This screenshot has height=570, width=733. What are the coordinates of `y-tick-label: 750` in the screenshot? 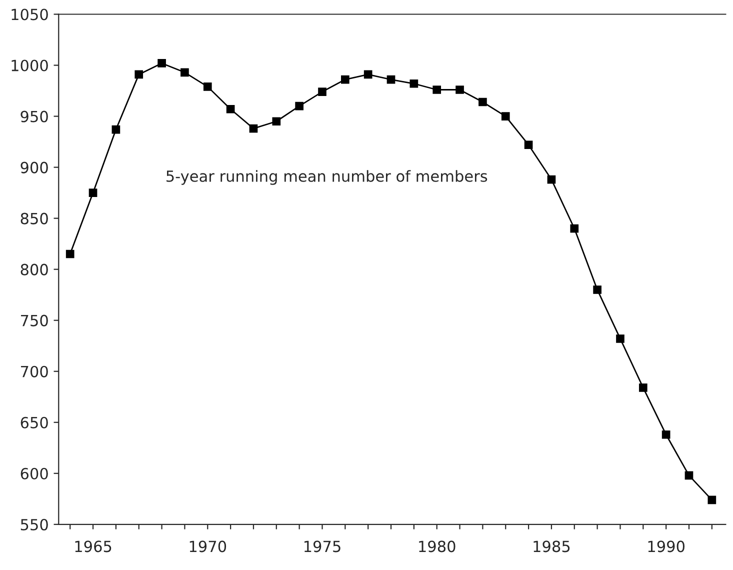 It's located at (34, 320).